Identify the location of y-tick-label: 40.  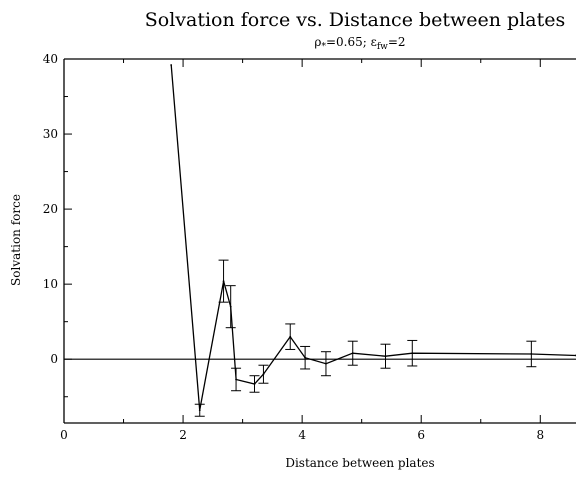
(50, 59).